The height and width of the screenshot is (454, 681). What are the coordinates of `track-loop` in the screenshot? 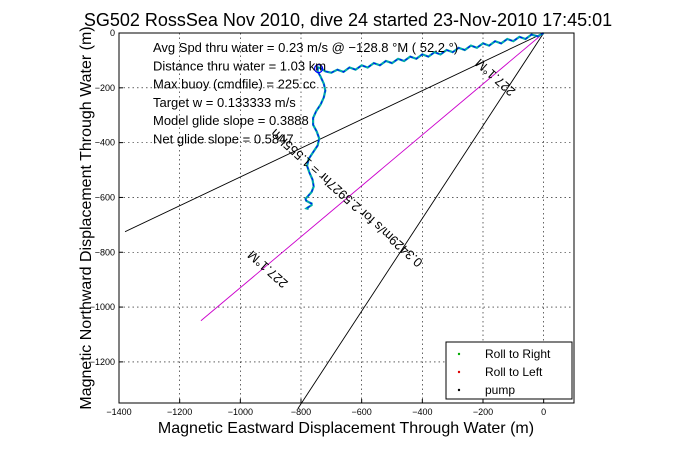 It's located at (318, 69).